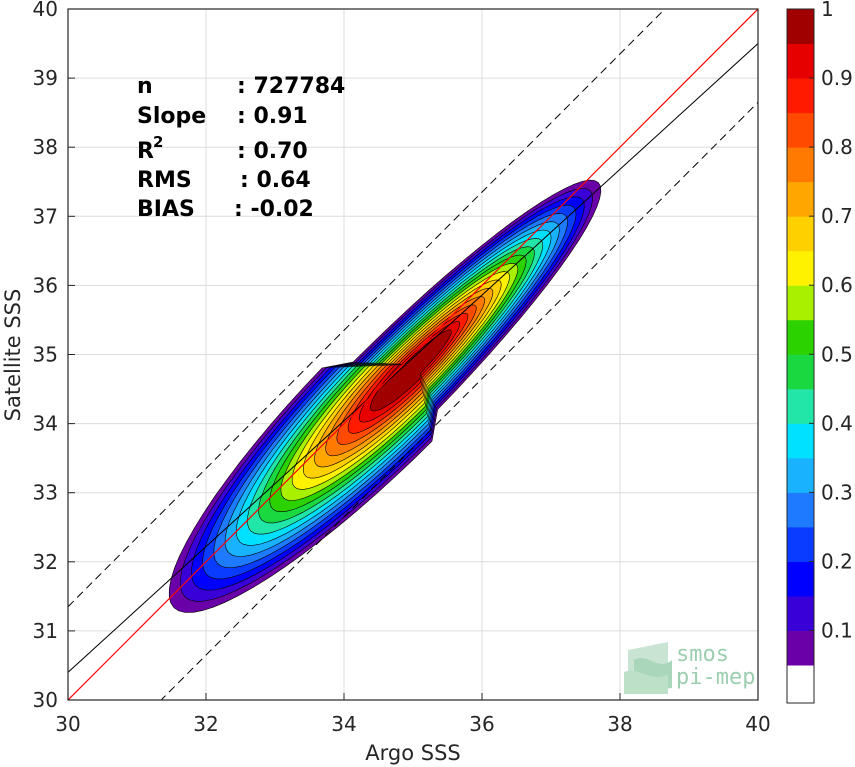 This screenshot has width=855, height=767. I want to click on logo-line-1: smos, so click(702, 654).